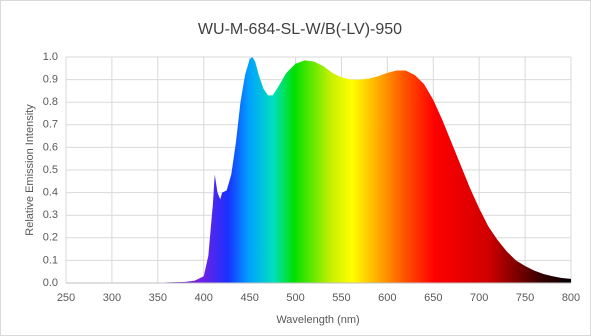 The width and height of the screenshot is (591, 336). What do you see at coordinates (525, 298) in the screenshot?
I see `x-tick-label: 750` at bounding box center [525, 298].